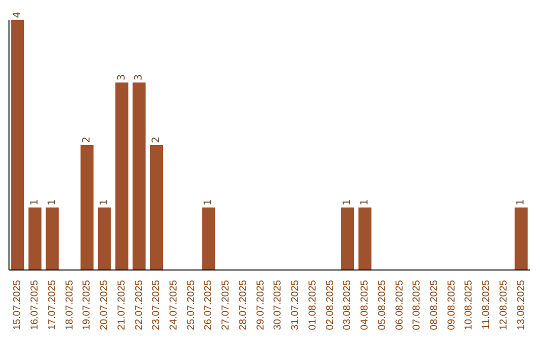 This screenshot has width=540, height=340. What do you see at coordinates (18, 15) in the screenshot?
I see `data-label: 4` at bounding box center [18, 15].